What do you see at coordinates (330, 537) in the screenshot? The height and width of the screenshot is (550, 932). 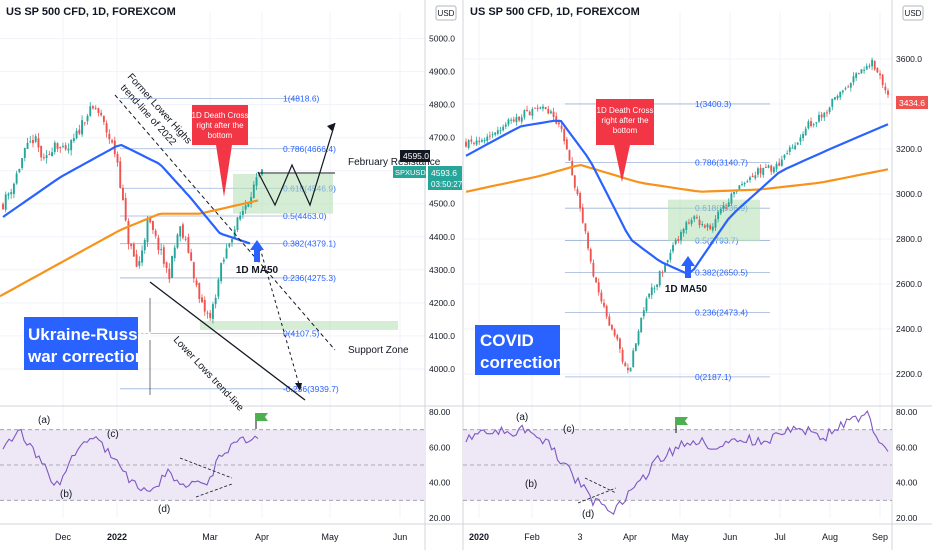 I see `x-tick-label: May` at bounding box center [330, 537].